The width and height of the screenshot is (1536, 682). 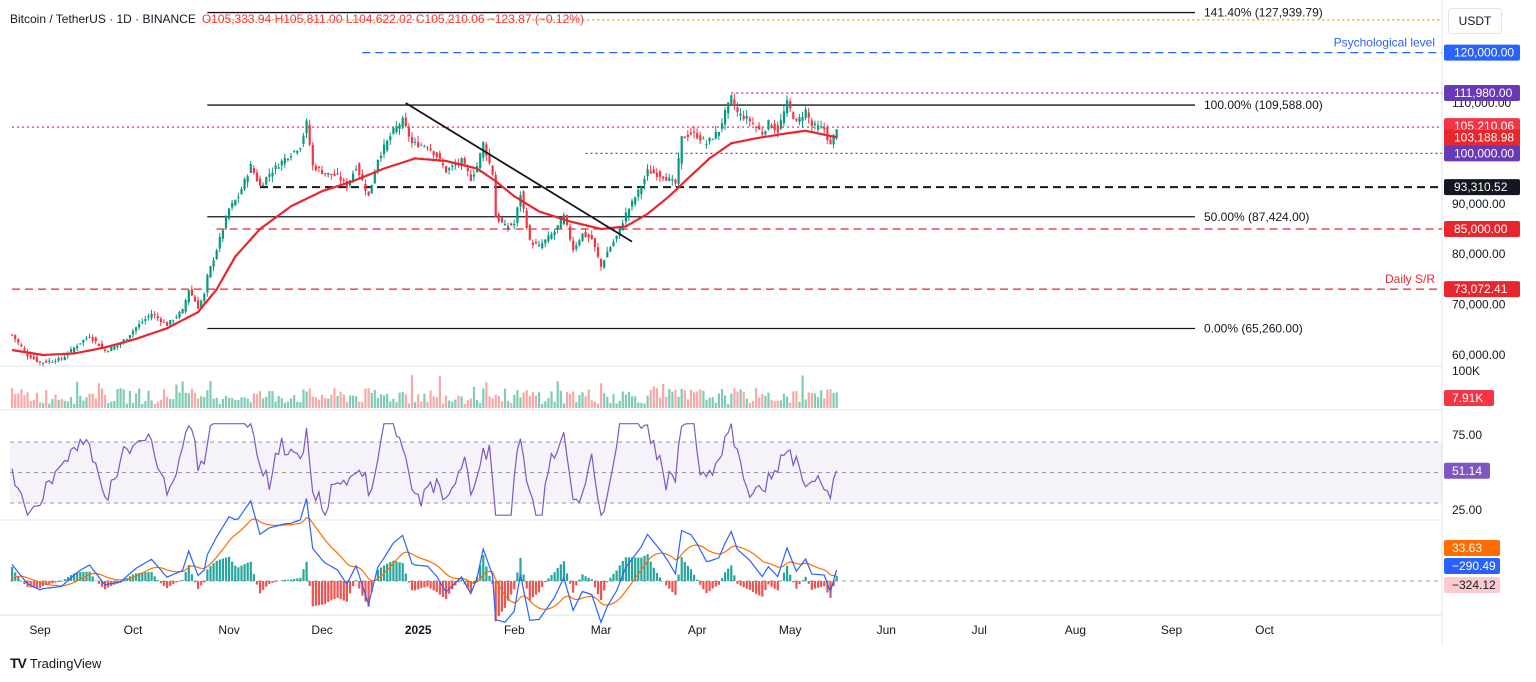 What do you see at coordinates (1075, 630) in the screenshot?
I see `time-axis-label: Aug` at bounding box center [1075, 630].